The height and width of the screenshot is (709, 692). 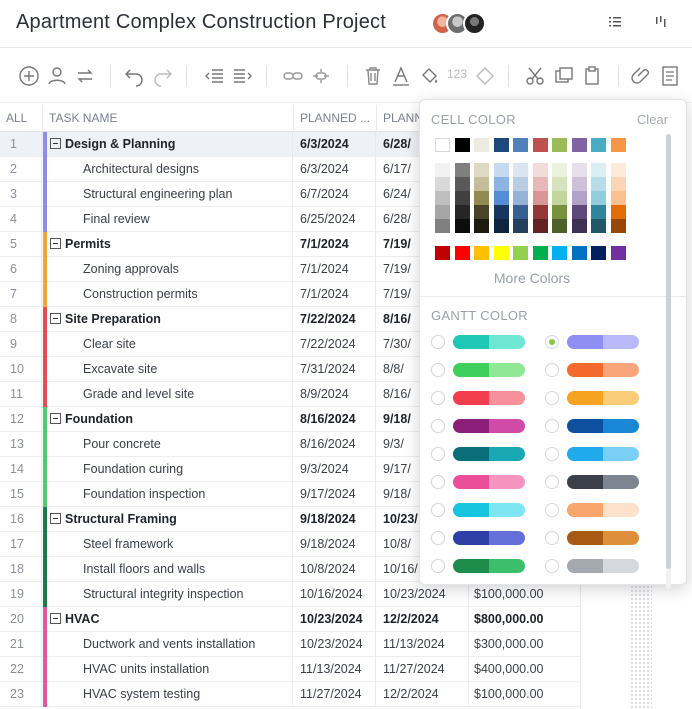 What do you see at coordinates (139, 394) in the screenshot?
I see `task-name: Grade and level site` at bounding box center [139, 394].